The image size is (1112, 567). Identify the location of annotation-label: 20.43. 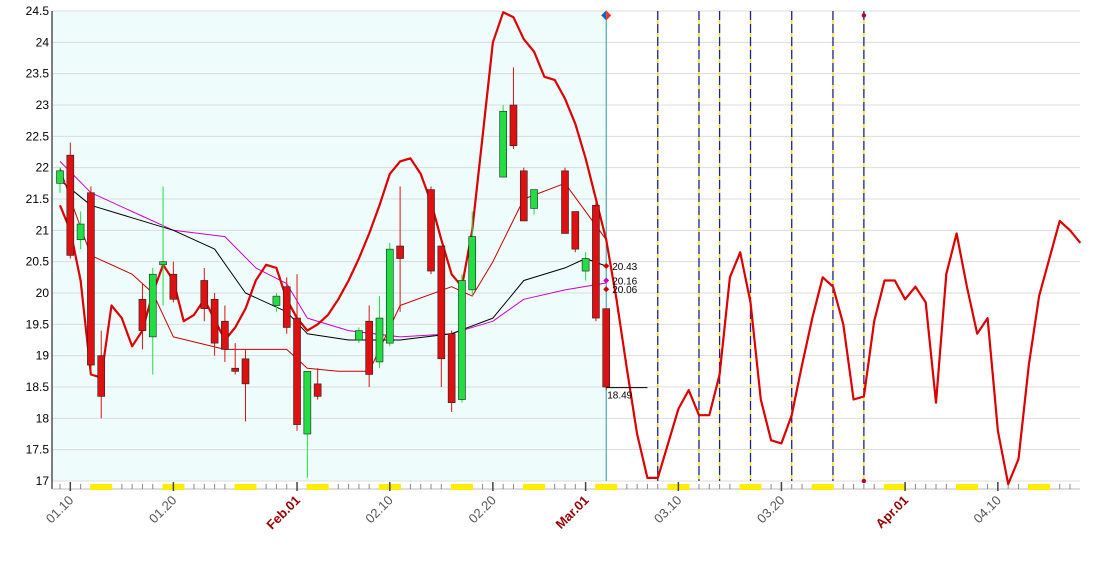
(624, 267).